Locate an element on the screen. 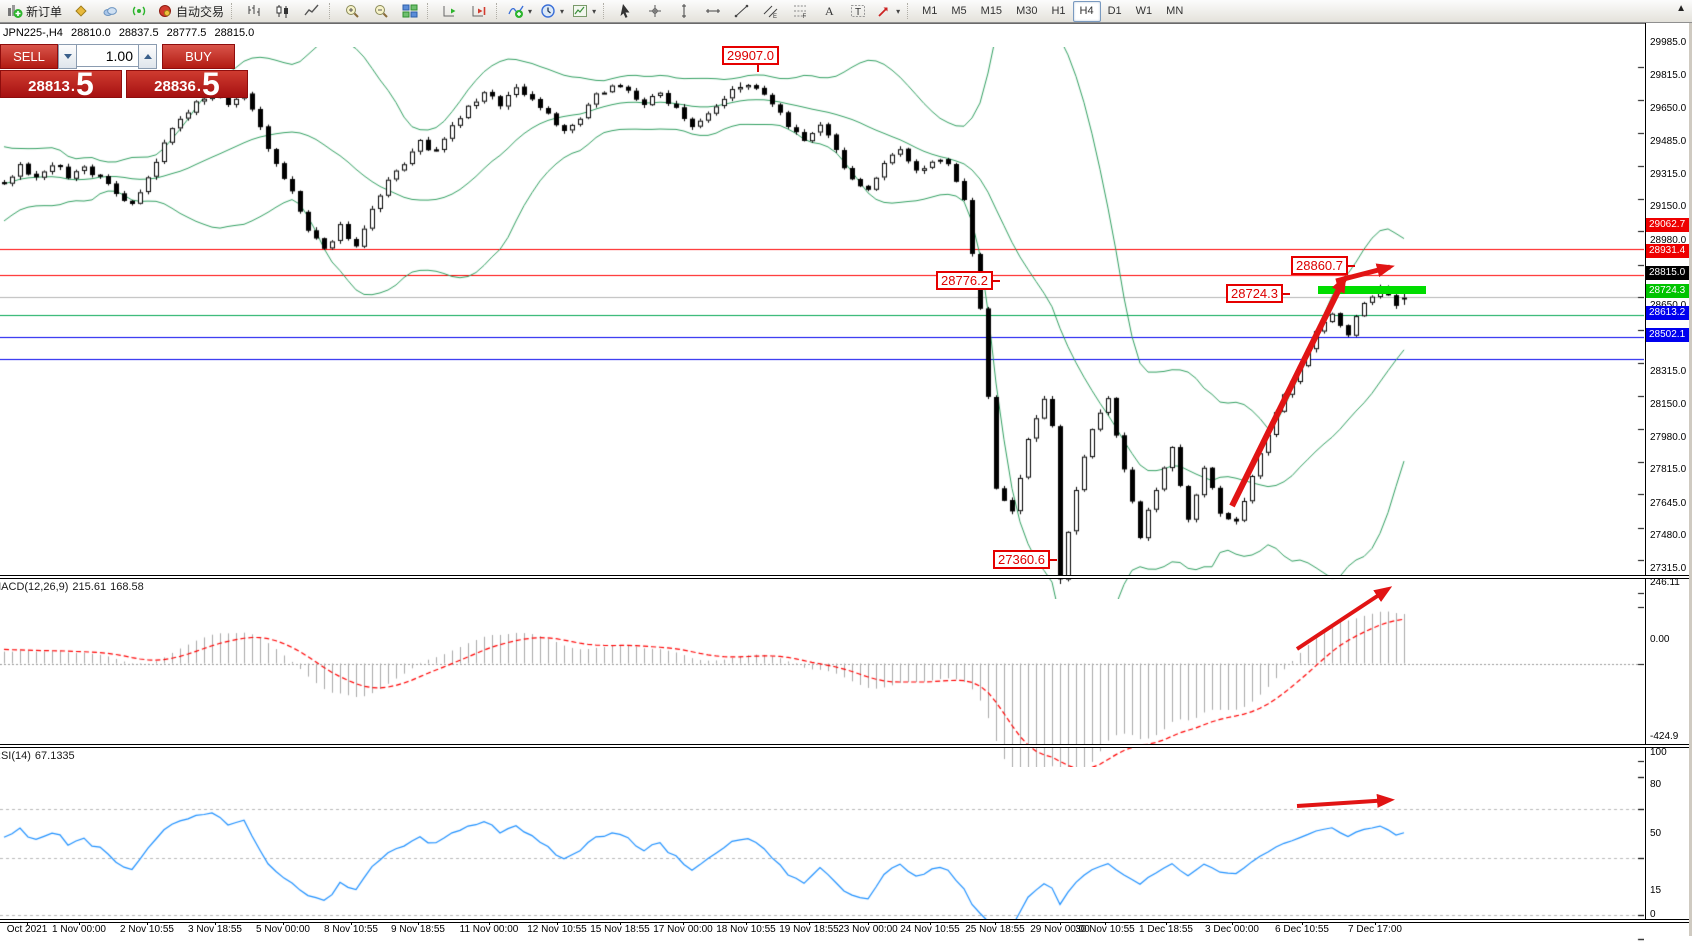  time-axis-label: 1 Nov 00:00 is located at coordinates (79, 929).